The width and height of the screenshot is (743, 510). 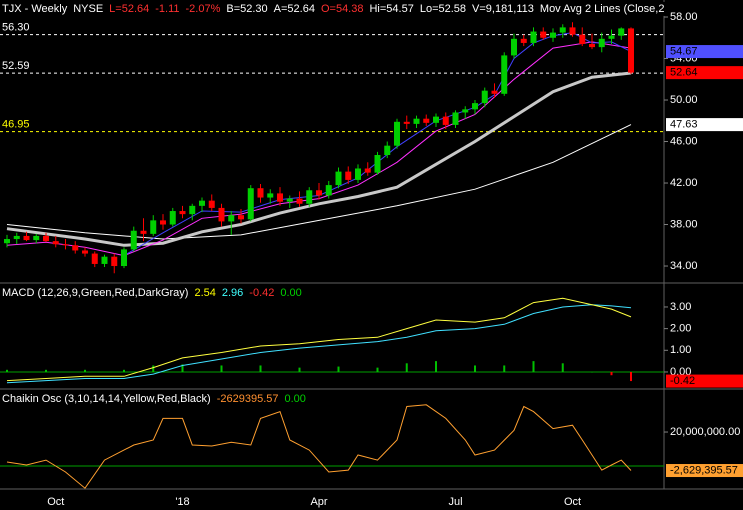 I want to click on x-tick-label: Jul, so click(x=455, y=502).